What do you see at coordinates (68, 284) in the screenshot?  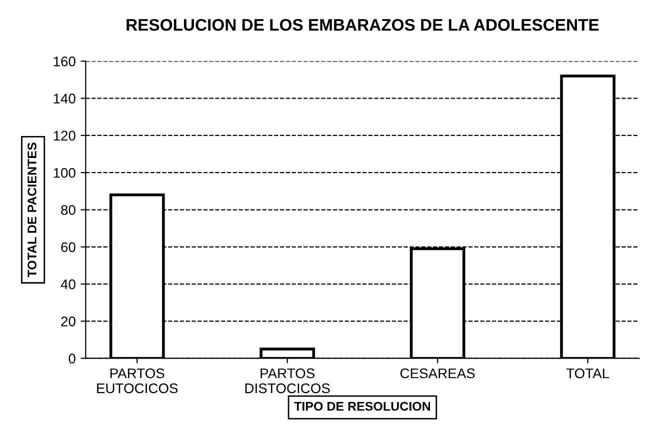 I see `y-tick-label: 40` at bounding box center [68, 284].